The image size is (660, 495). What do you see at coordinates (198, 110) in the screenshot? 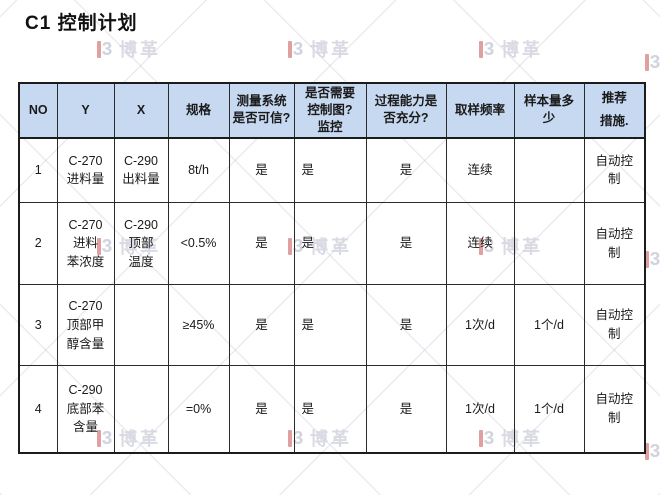
I see `header-spec: 规格` at bounding box center [198, 110].